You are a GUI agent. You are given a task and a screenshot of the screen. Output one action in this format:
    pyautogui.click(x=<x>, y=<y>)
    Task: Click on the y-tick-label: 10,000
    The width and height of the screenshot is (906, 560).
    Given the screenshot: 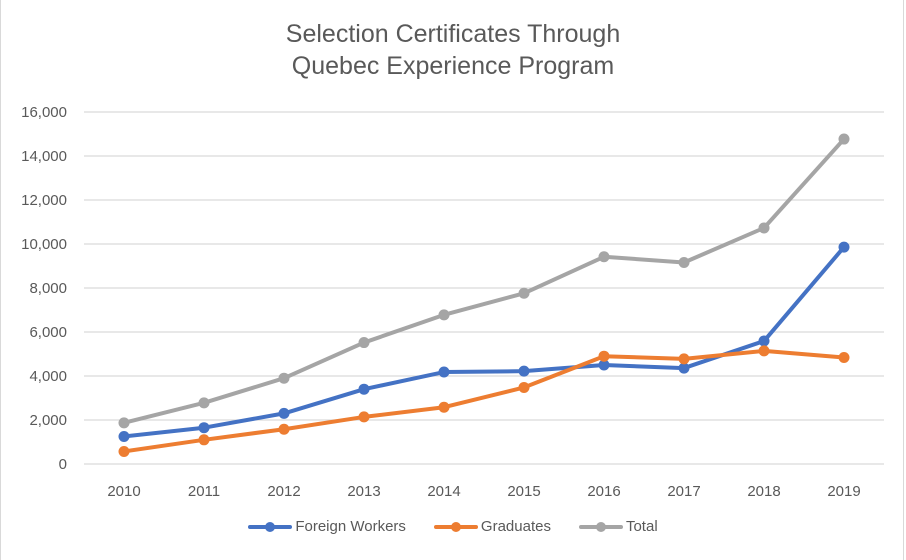 What is the action you would take?
    pyautogui.click(x=44, y=244)
    